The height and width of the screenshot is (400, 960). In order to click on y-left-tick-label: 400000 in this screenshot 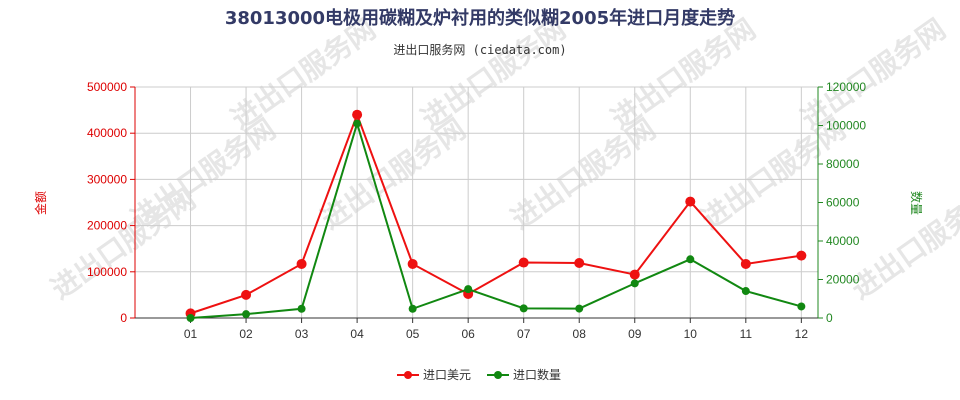, I will do `click(107, 133)`.